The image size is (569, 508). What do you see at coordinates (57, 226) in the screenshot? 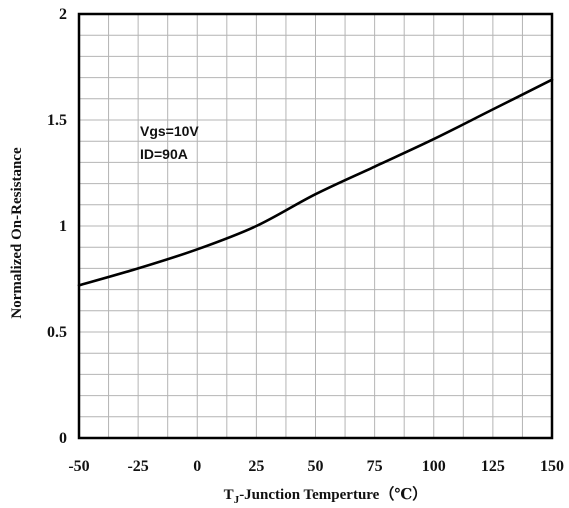
I see `y-tick-labels: 0 0.5 1 1.5 2` at bounding box center [57, 226].